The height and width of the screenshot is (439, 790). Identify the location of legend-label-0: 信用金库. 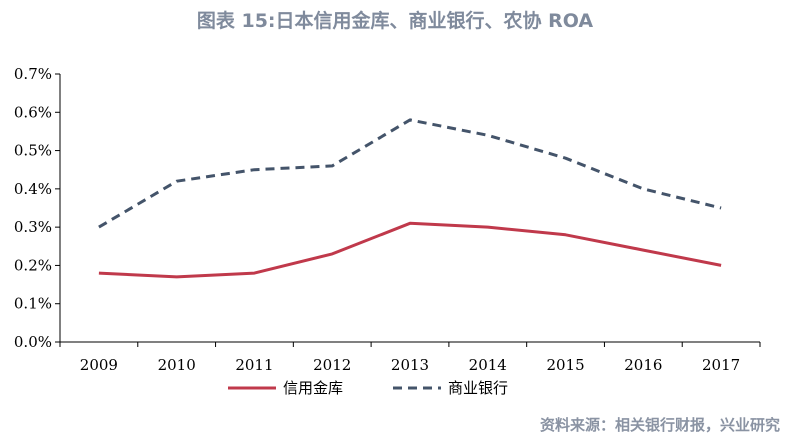
(313, 388).